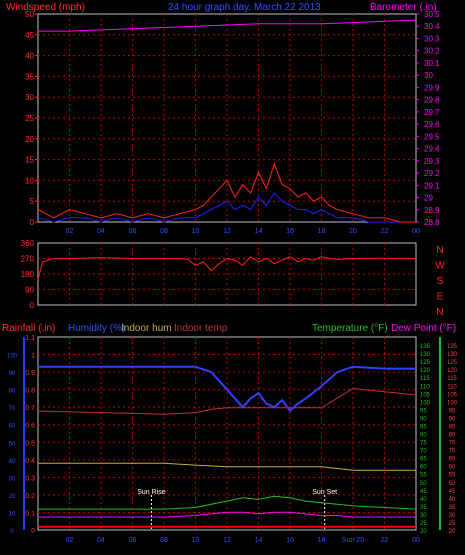 This screenshot has width=465, height=555. What do you see at coordinates (452, 387) in the screenshot?
I see `dew-tick-label: 110` at bounding box center [452, 387].